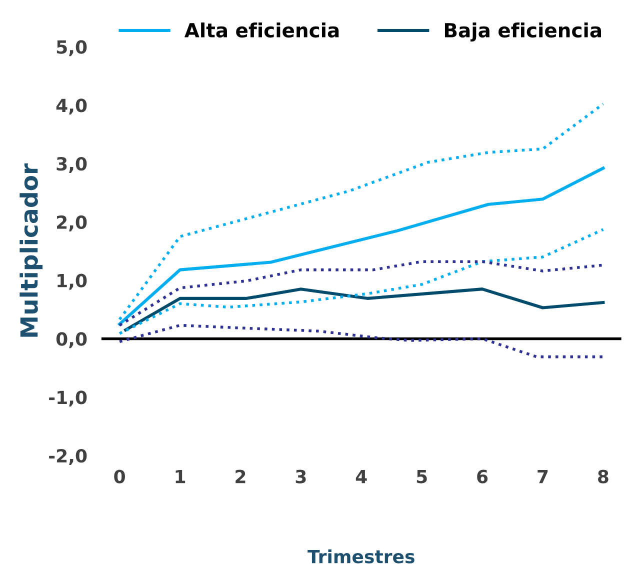 The image size is (634, 584). Describe the element at coordinates (71, 48) in the screenshot. I see `y-tick-label: 5,0` at that location.